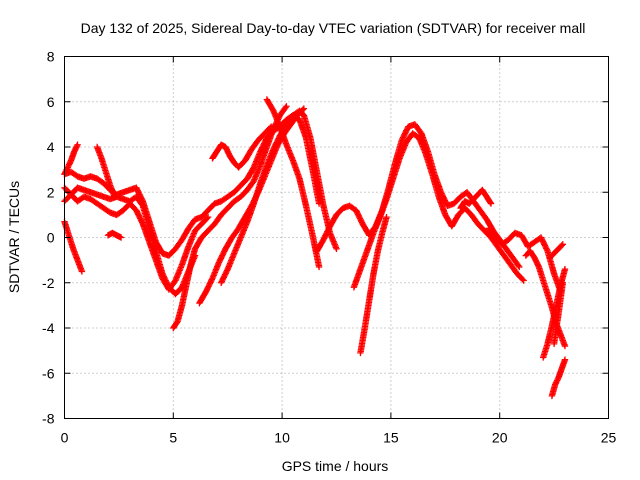 This screenshot has width=640, height=480. What do you see at coordinates (65, 438) in the screenshot?
I see `x-tick-label: 0` at bounding box center [65, 438].